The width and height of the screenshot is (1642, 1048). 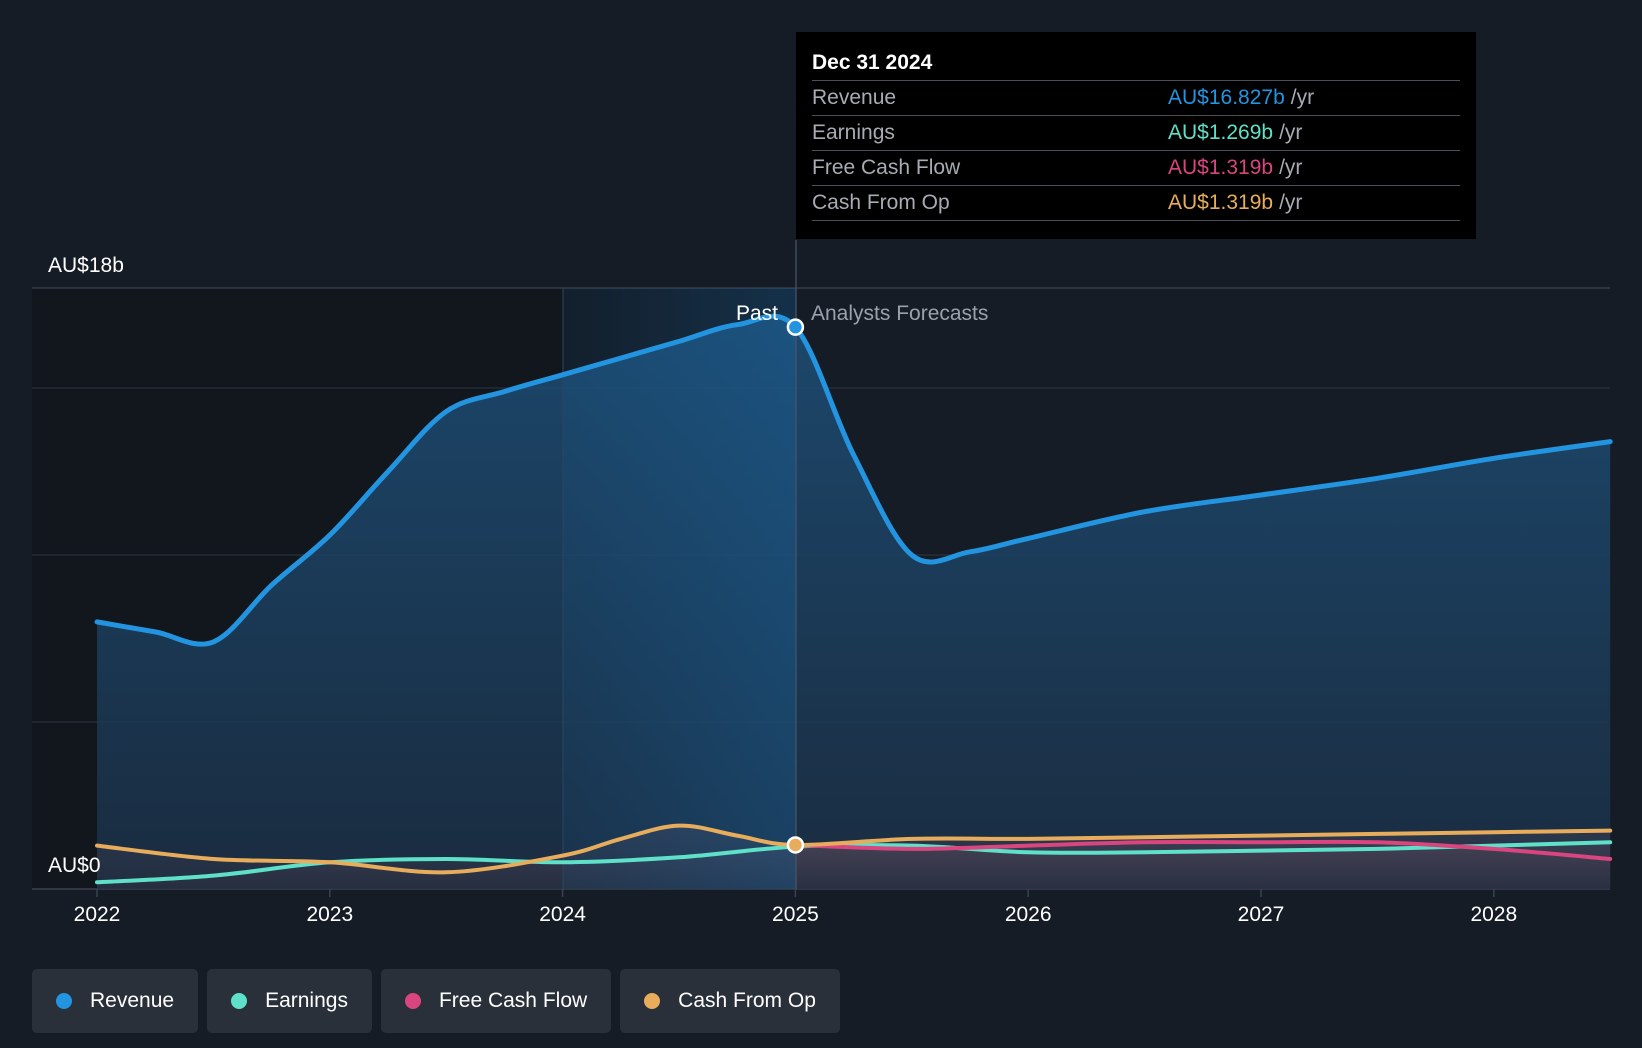 I want to click on legend-label: Free Cash Flow, so click(x=513, y=1000).